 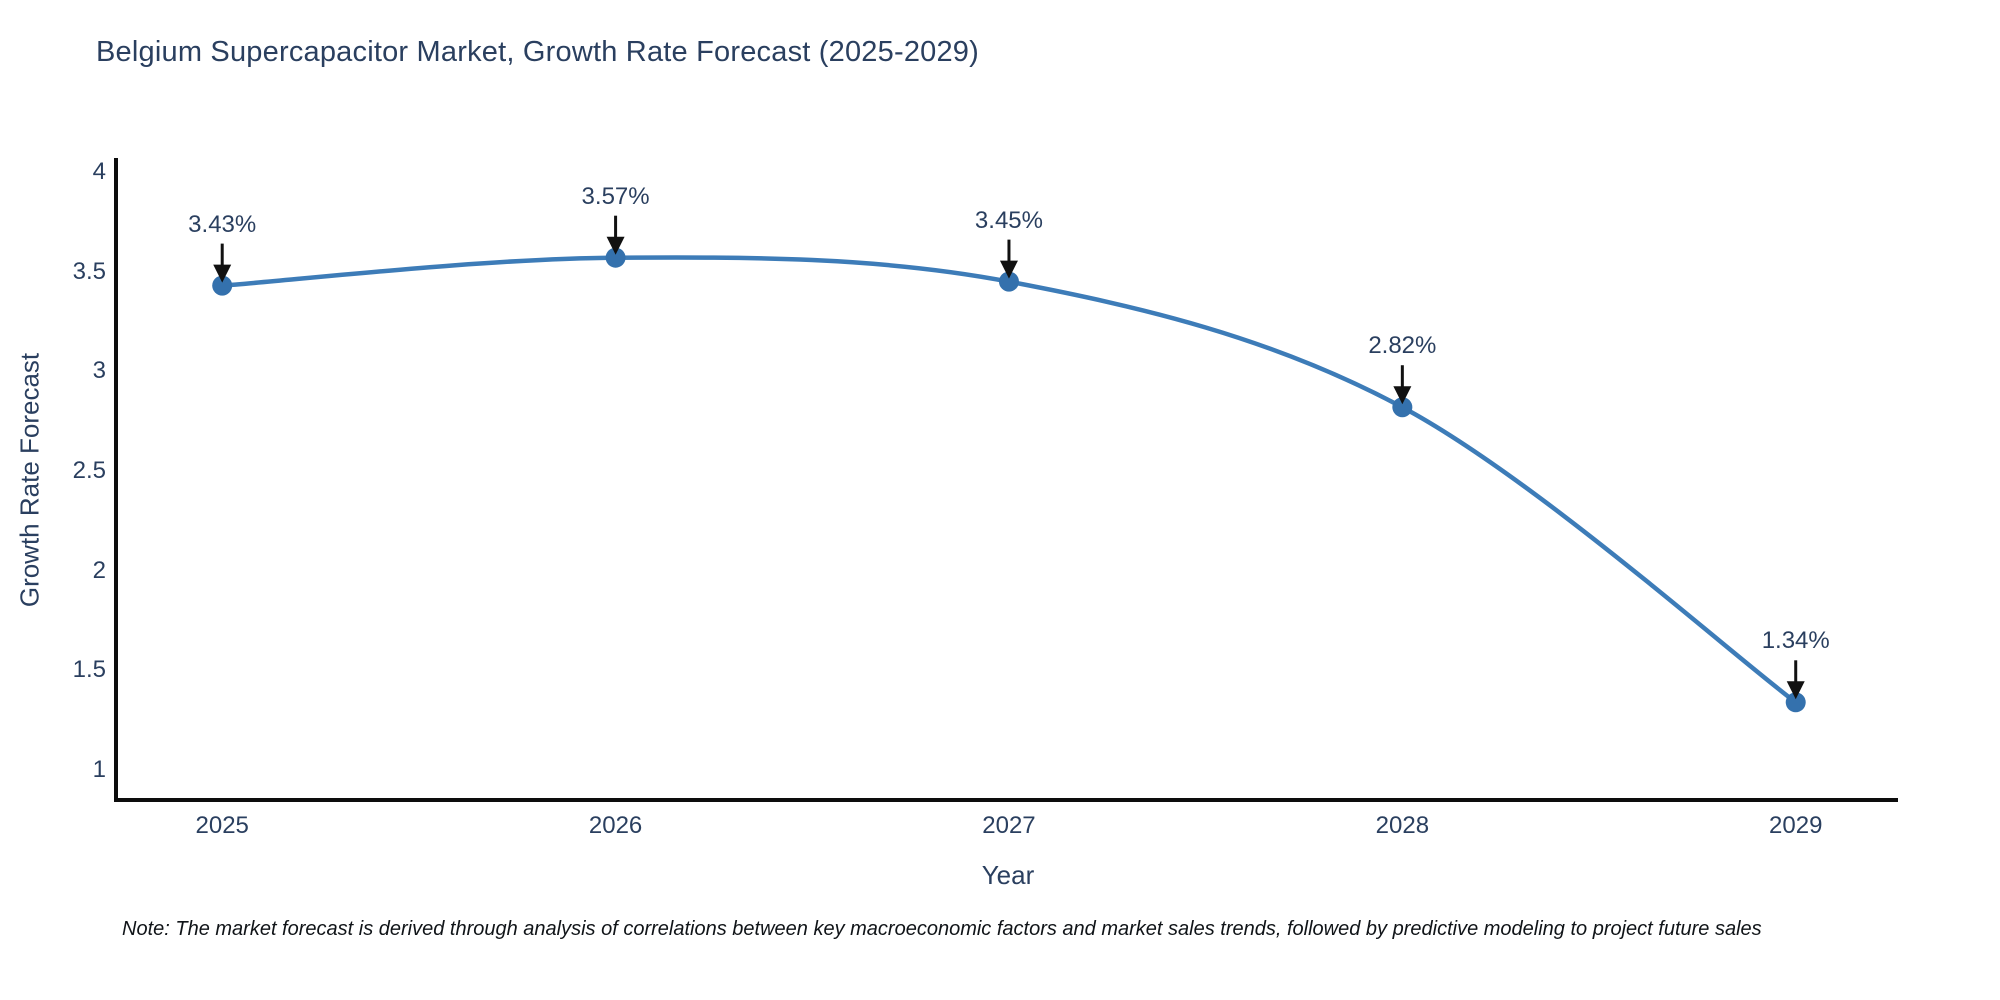 I want to click on y-tick-label: 3.5, so click(x=89, y=271).